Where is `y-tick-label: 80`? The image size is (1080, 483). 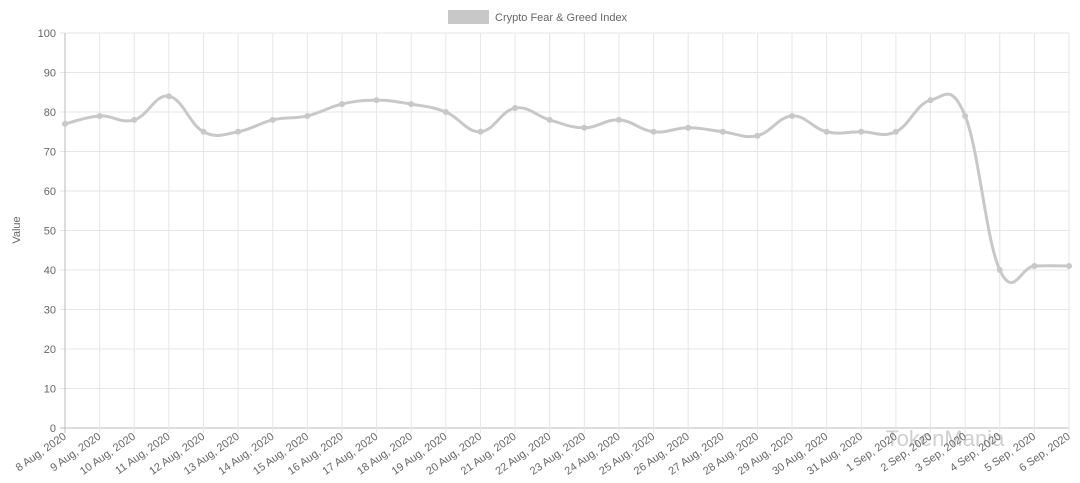 y-tick-label: 80 is located at coordinates (50, 113).